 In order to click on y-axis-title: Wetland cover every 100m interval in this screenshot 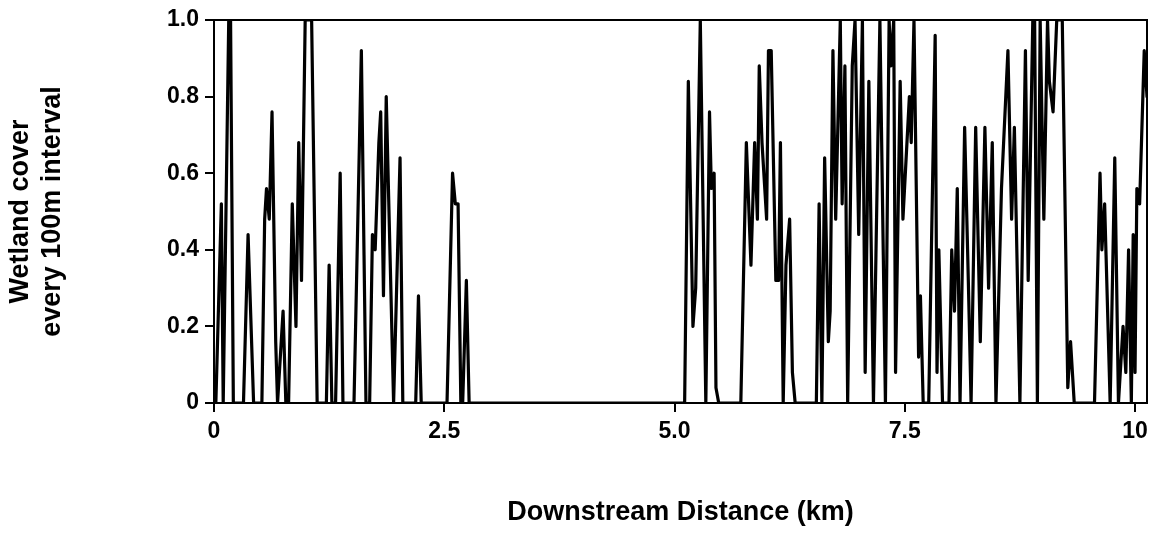, I will do `click(35, 211)`.